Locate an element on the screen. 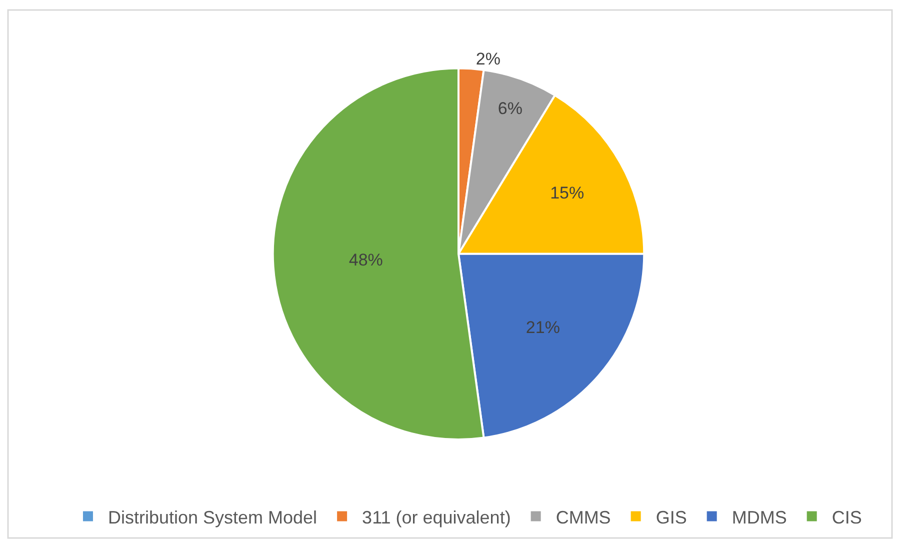  legend-label: GIS is located at coordinates (671, 517).